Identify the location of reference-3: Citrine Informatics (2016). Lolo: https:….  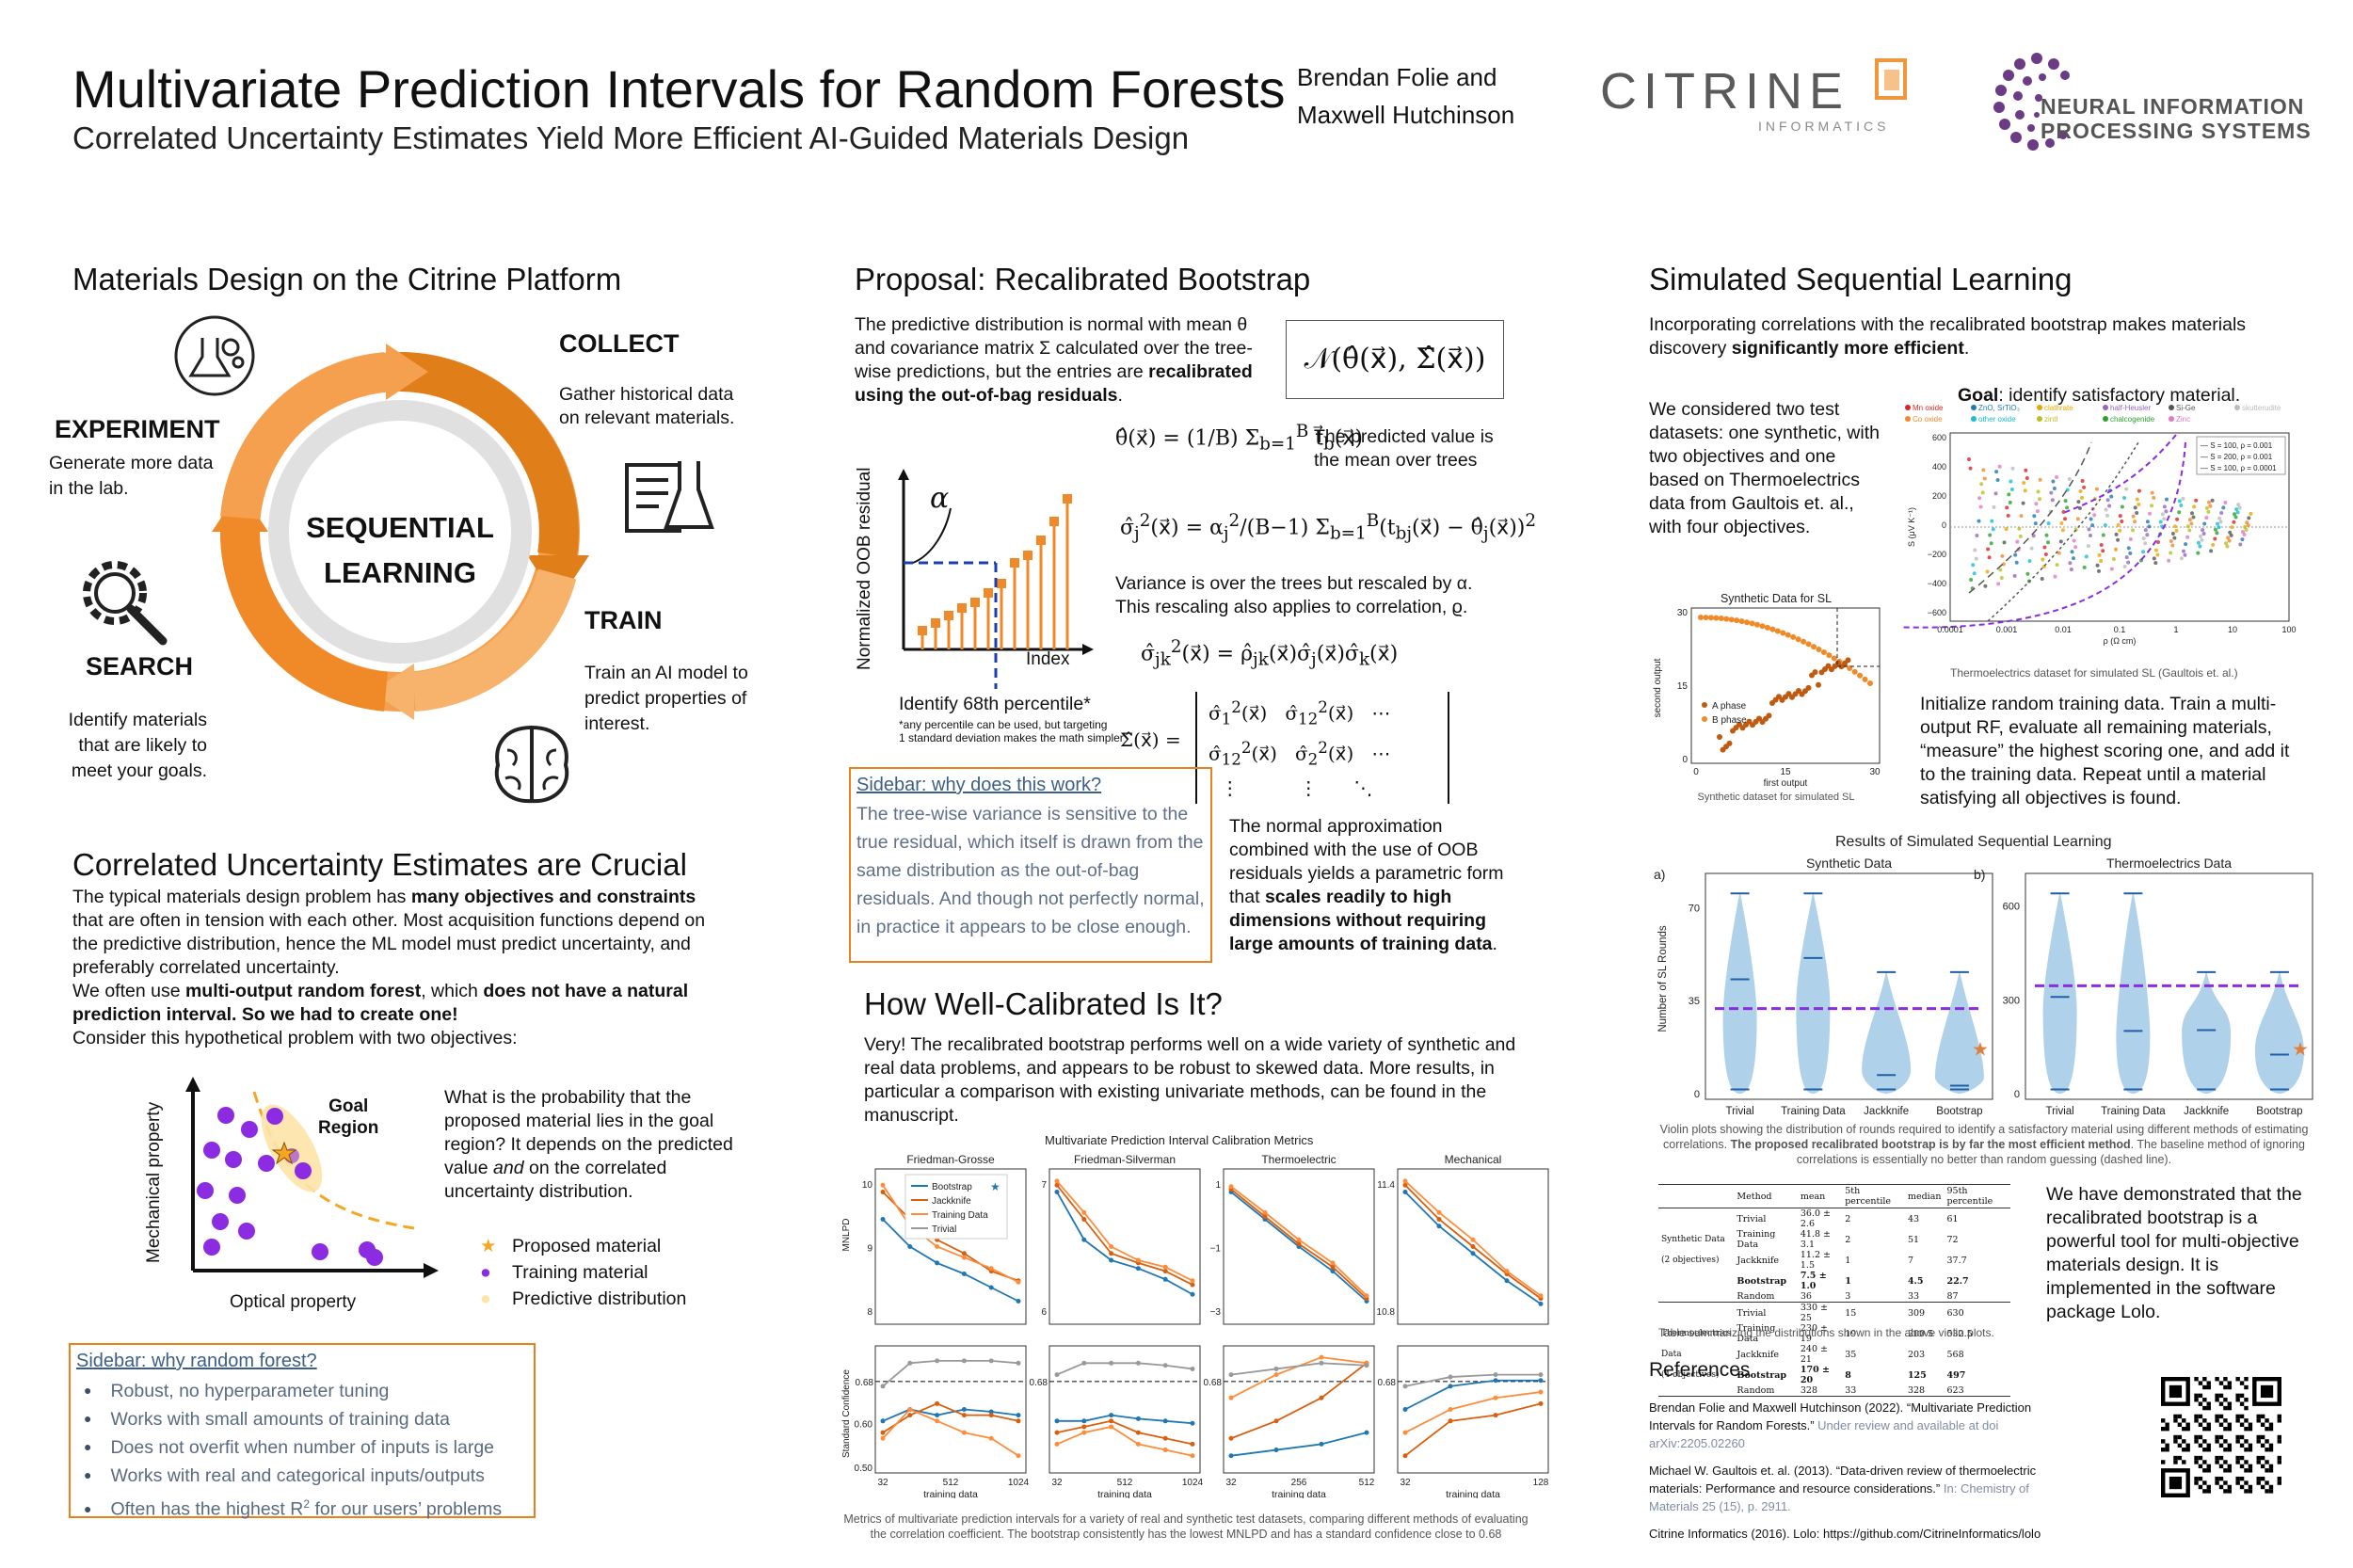
(1845, 1534).